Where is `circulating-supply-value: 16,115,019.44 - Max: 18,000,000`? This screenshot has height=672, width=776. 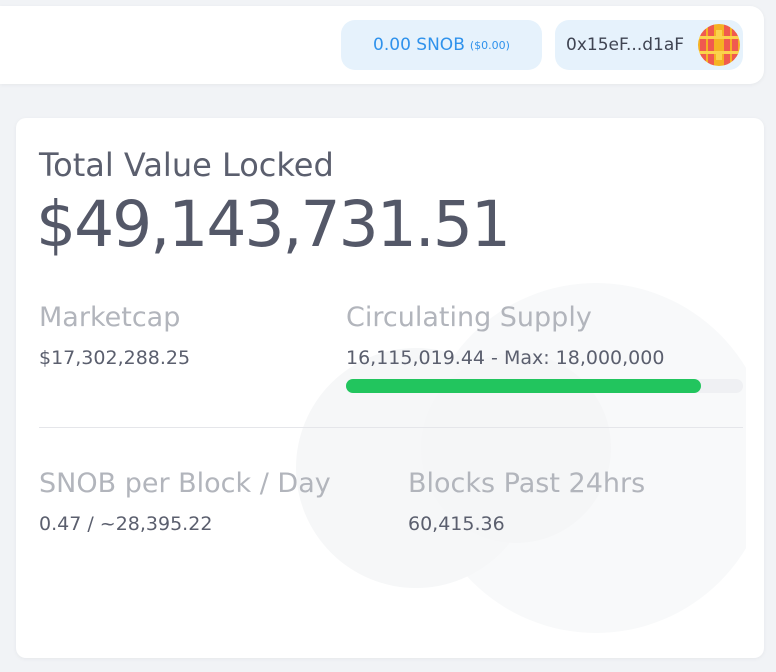 circulating-supply-value: 16,115,019.44 - Max: 18,000,000 is located at coordinates (505, 358).